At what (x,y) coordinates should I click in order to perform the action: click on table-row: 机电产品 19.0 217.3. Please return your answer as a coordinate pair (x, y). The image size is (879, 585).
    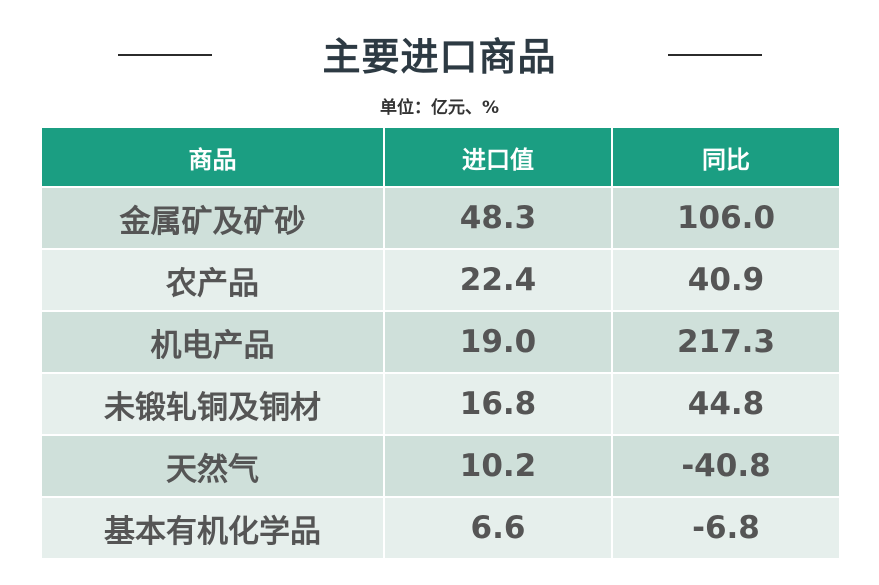
    Looking at the image, I should click on (440, 342).